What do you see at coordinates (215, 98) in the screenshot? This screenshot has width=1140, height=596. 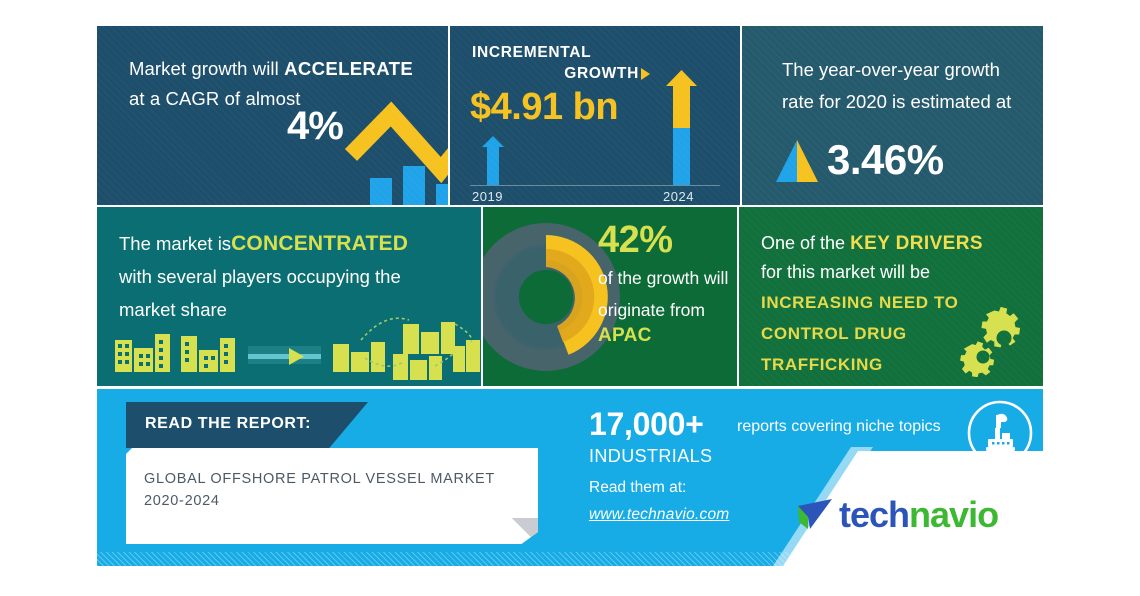 I see `cagr-line2: at a CAGR of almost` at bounding box center [215, 98].